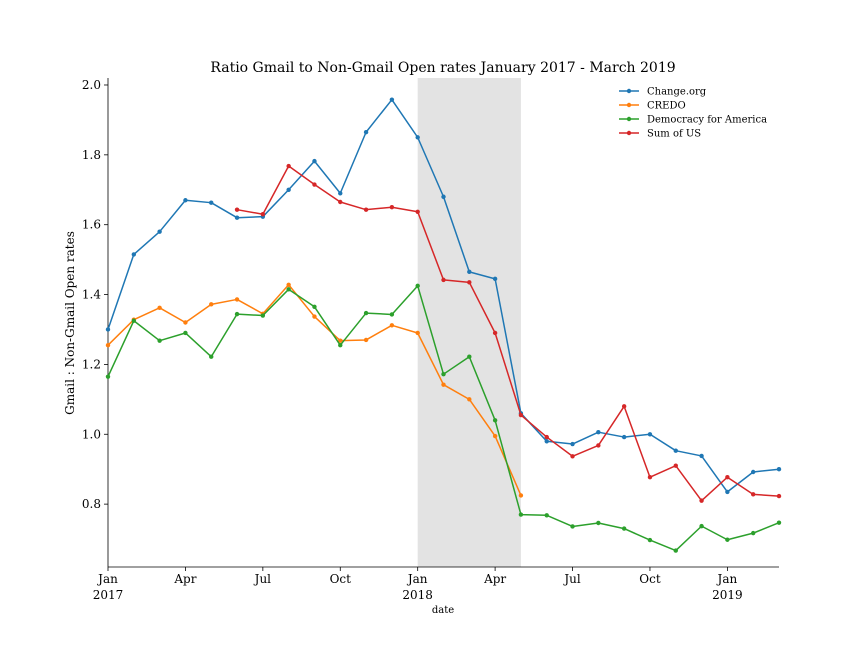 Image resolution: width=864 pixels, height=648 pixels. Describe the element at coordinates (108, 595) in the screenshot. I see `x-tick-year-label: 2017` at that location.